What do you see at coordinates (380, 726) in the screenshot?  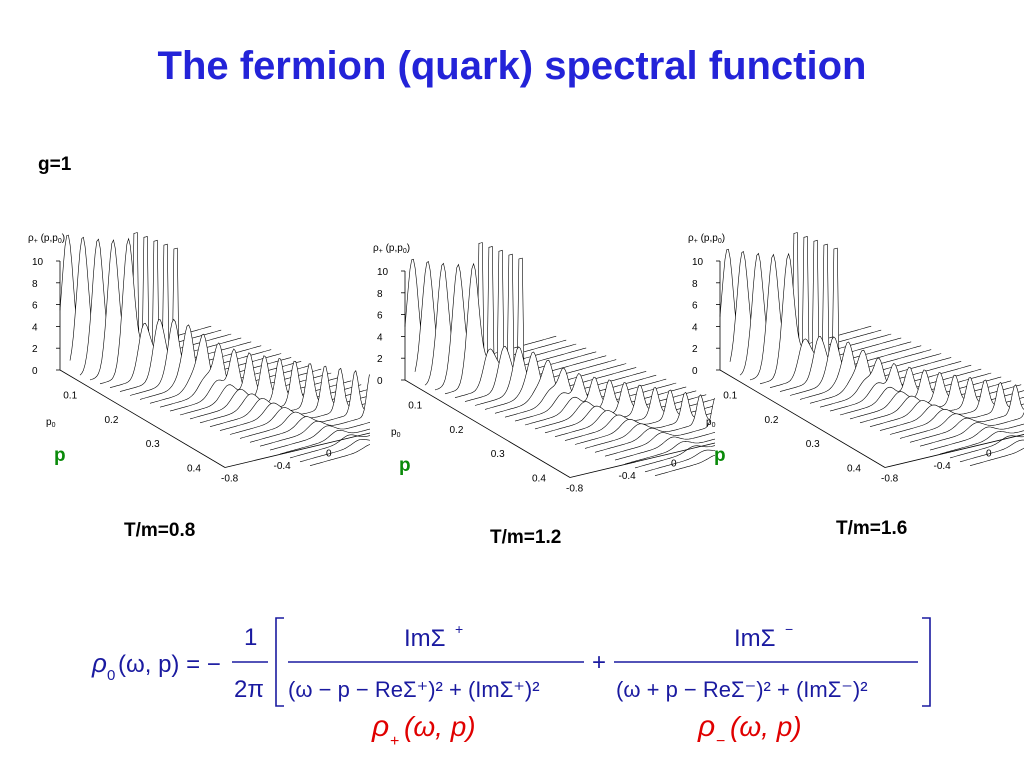 I see `rho-plus: ρ` at bounding box center [380, 726].